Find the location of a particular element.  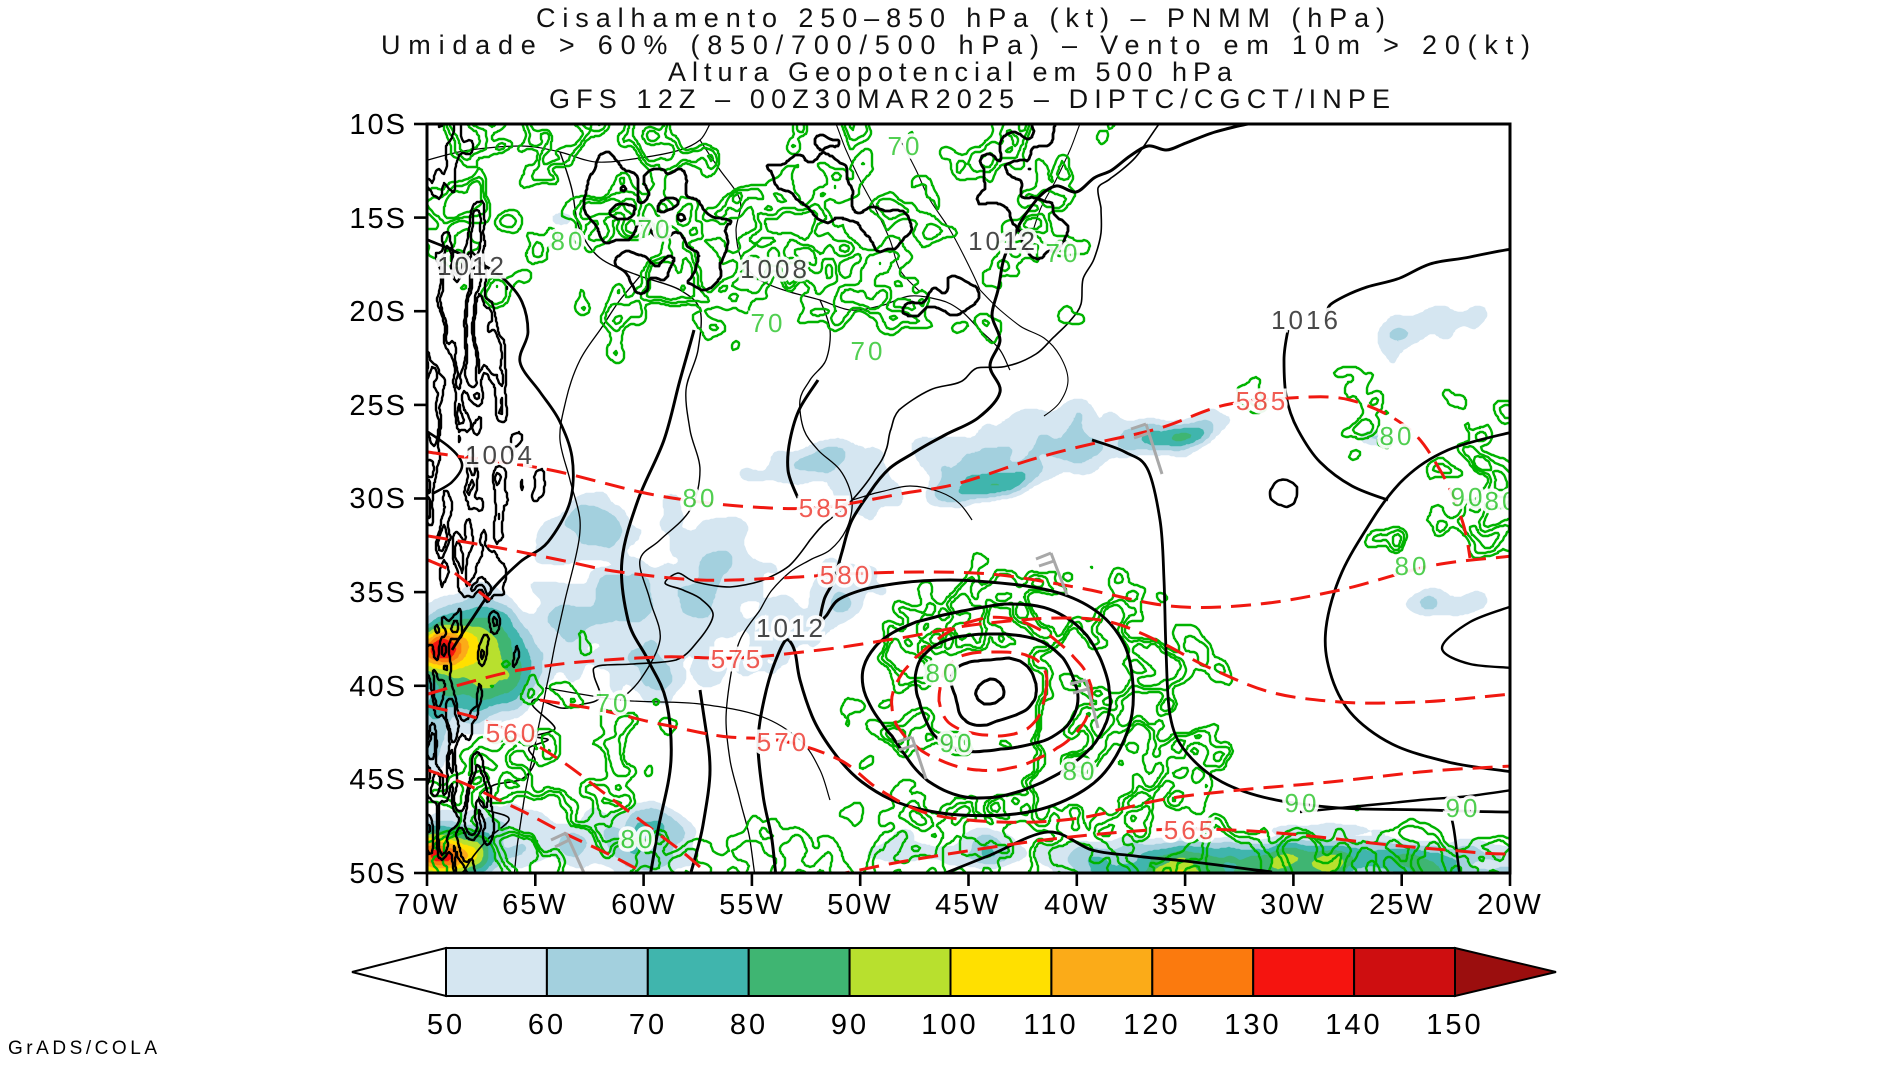

svg-text: 140 is located at coordinates (1353, 1025).